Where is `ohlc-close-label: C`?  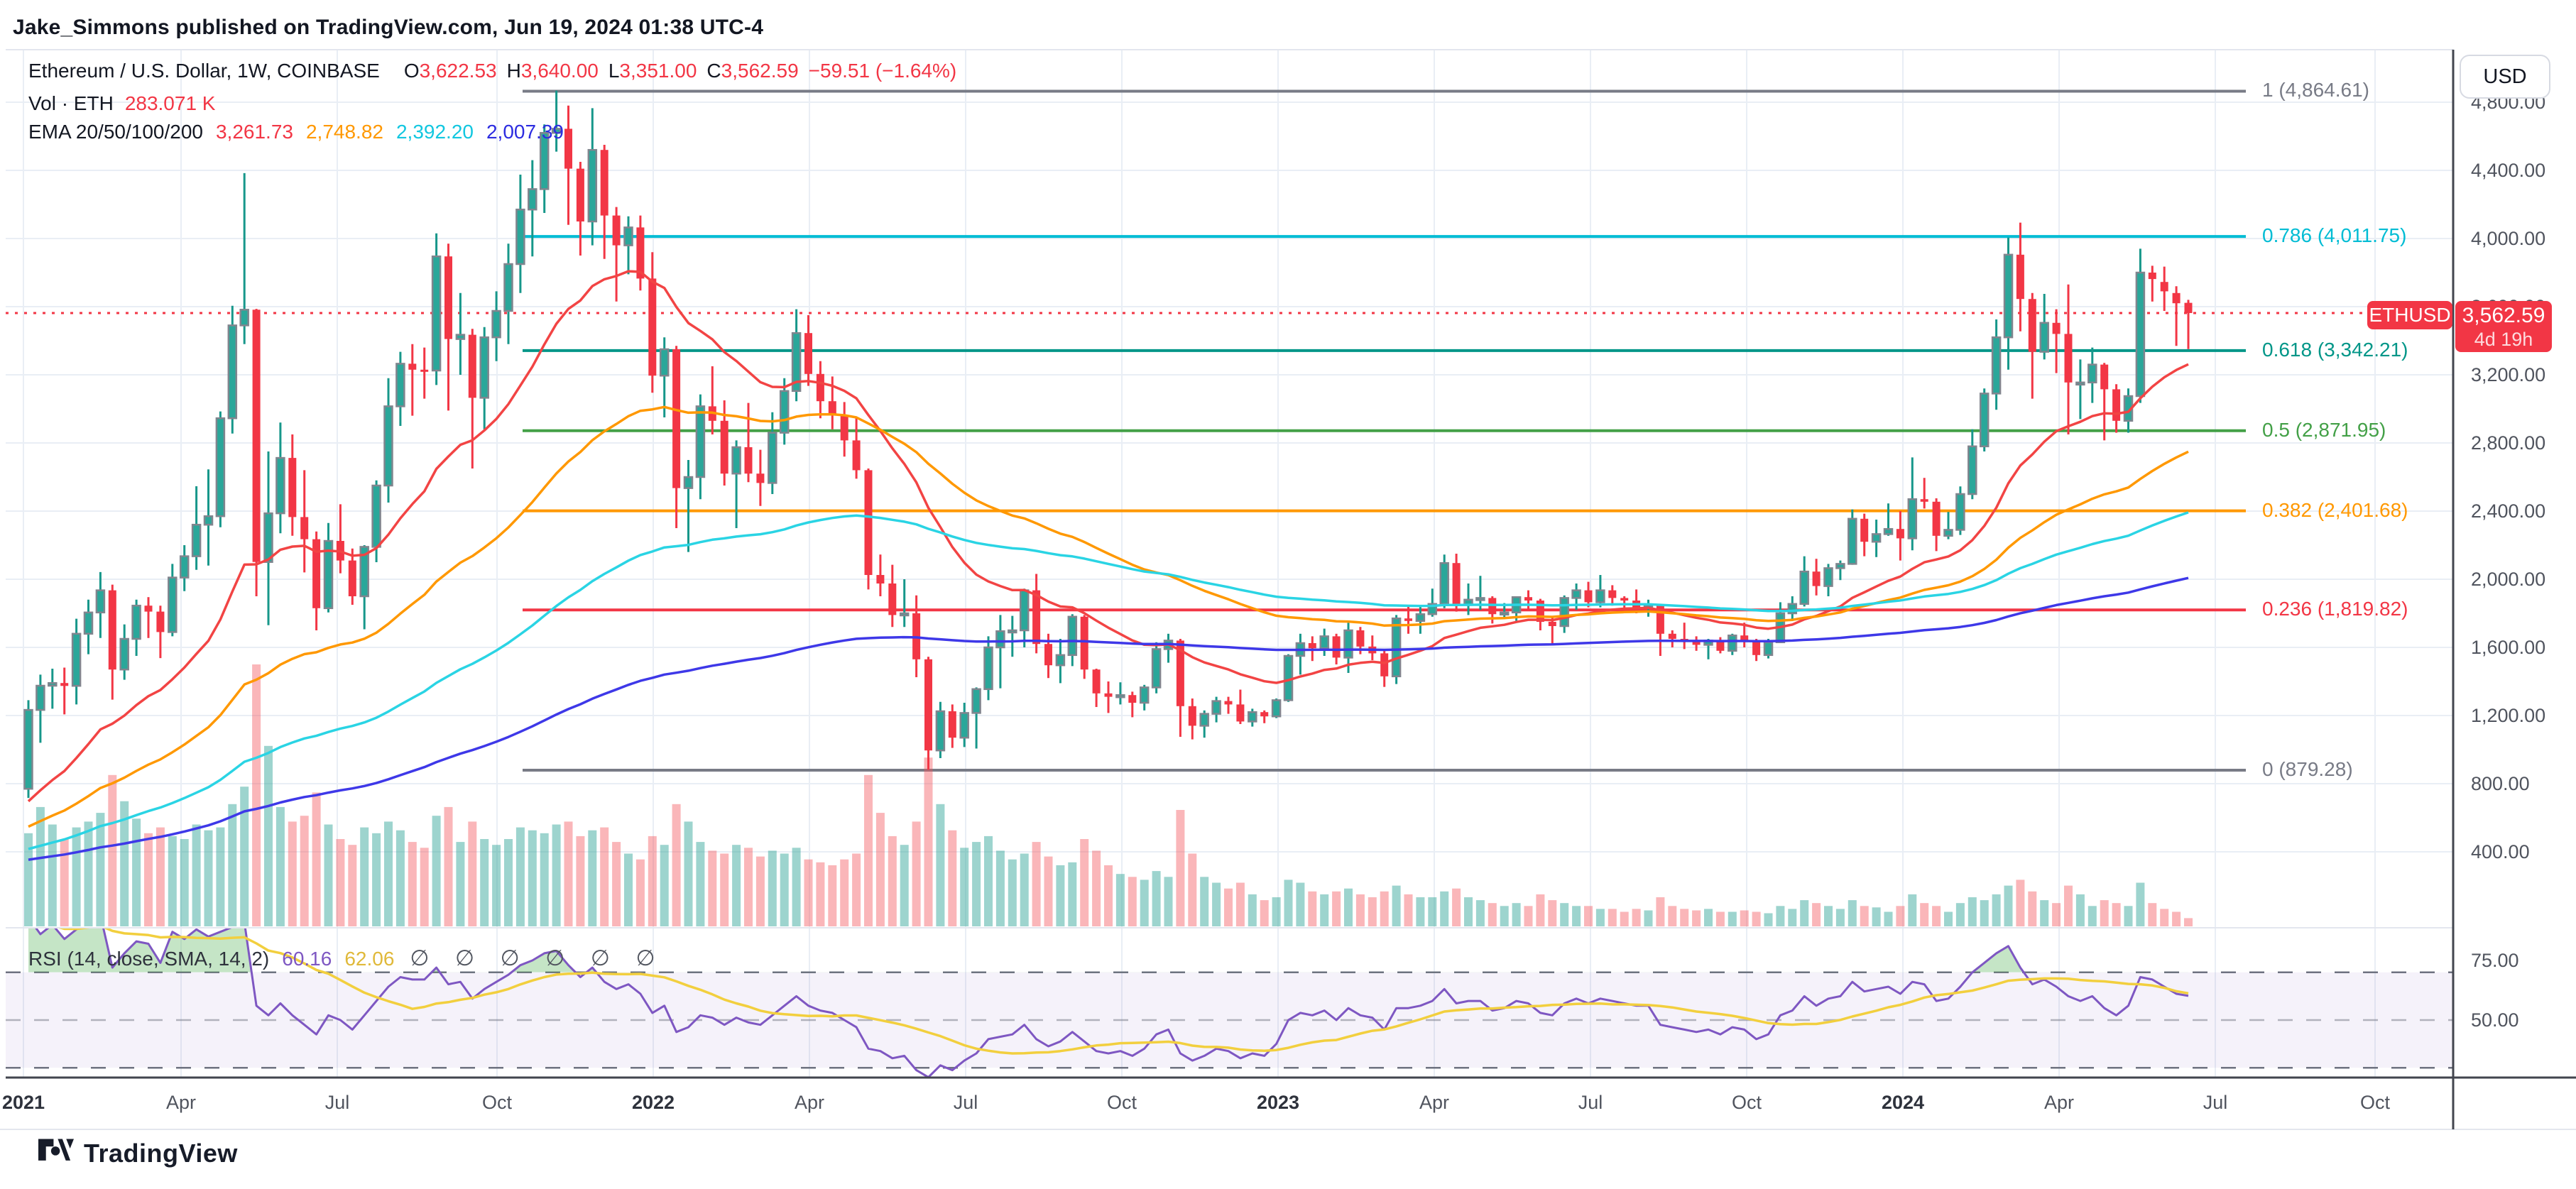 ohlc-close-label: C is located at coordinates (713, 71).